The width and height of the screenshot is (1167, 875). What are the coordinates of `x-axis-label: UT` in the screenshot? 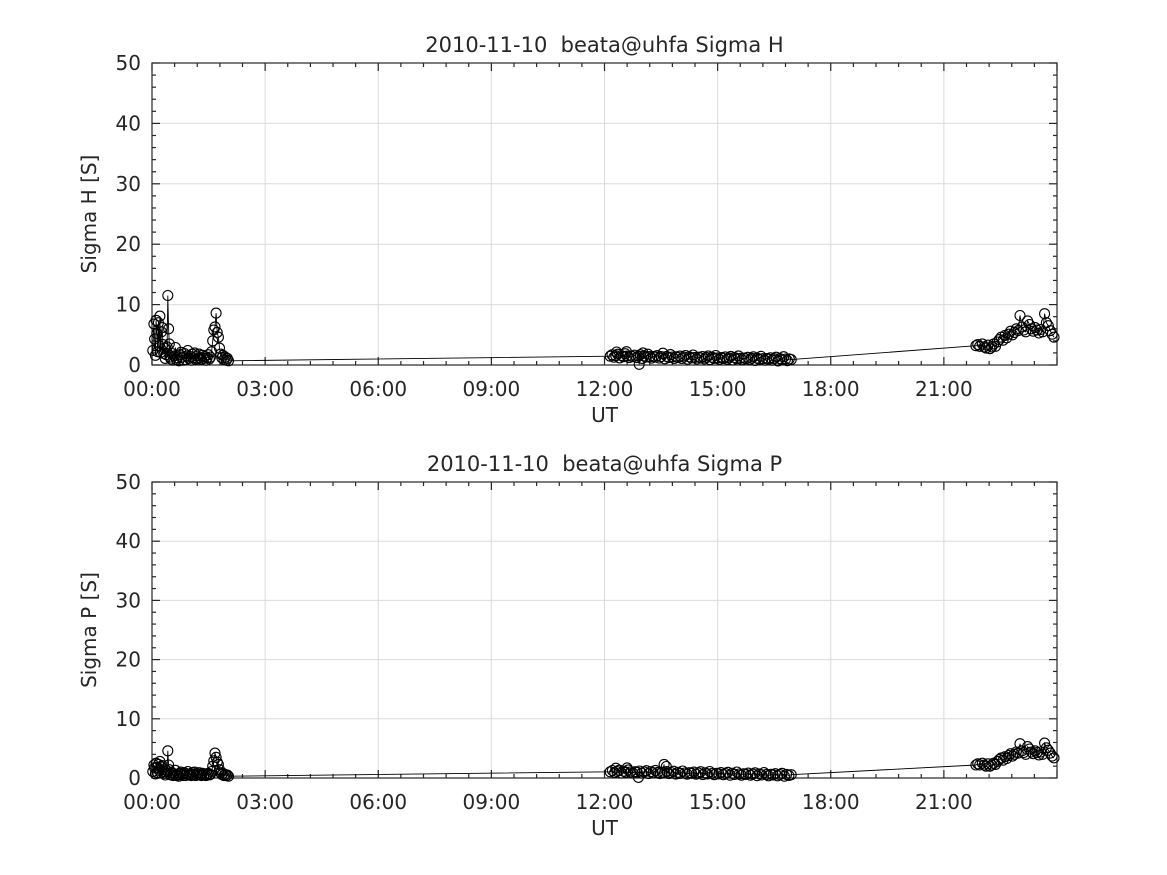 It's located at (605, 415).